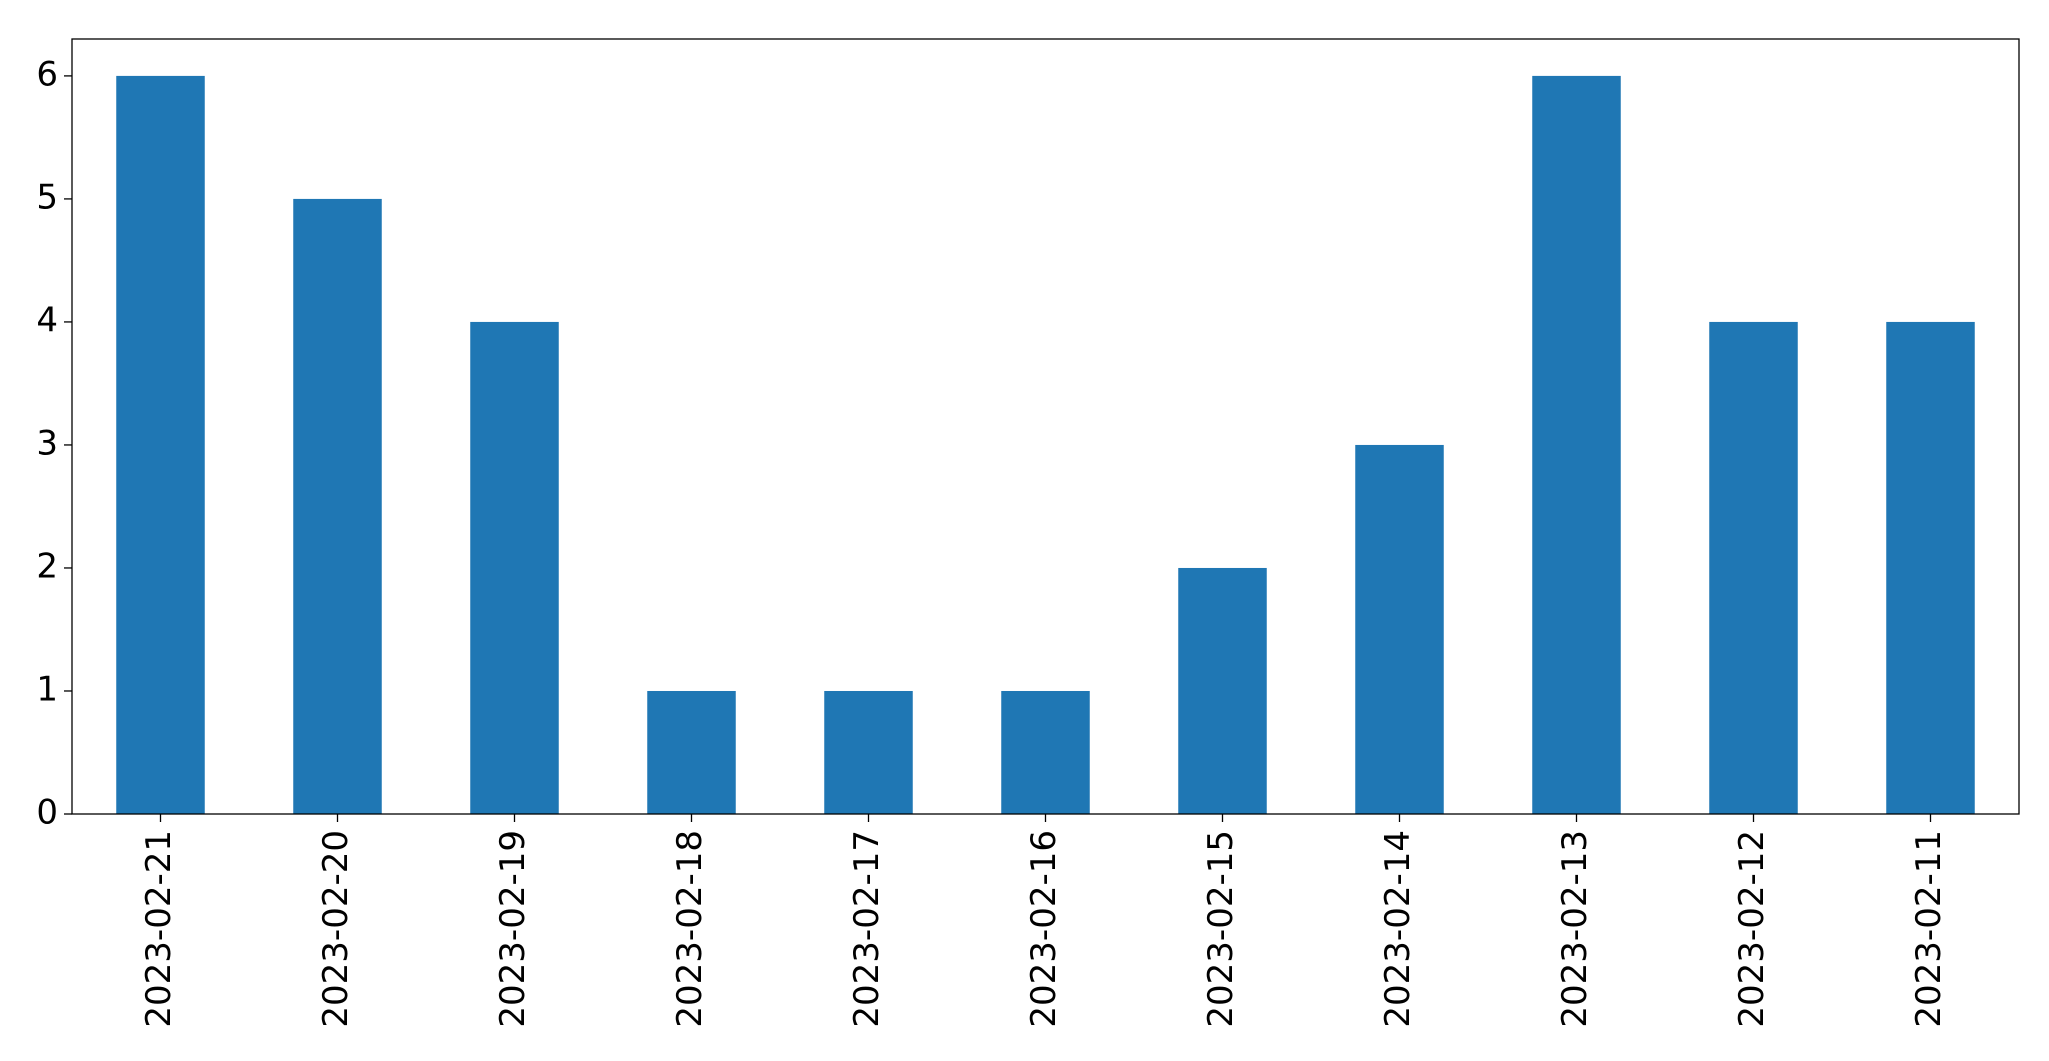 Image resolution: width=2049 pixels, height=1061 pixels. What do you see at coordinates (1221, 929) in the screenshot?
I see `x-tick-label: 2023-02-15` at bounding box center [1221, 929].